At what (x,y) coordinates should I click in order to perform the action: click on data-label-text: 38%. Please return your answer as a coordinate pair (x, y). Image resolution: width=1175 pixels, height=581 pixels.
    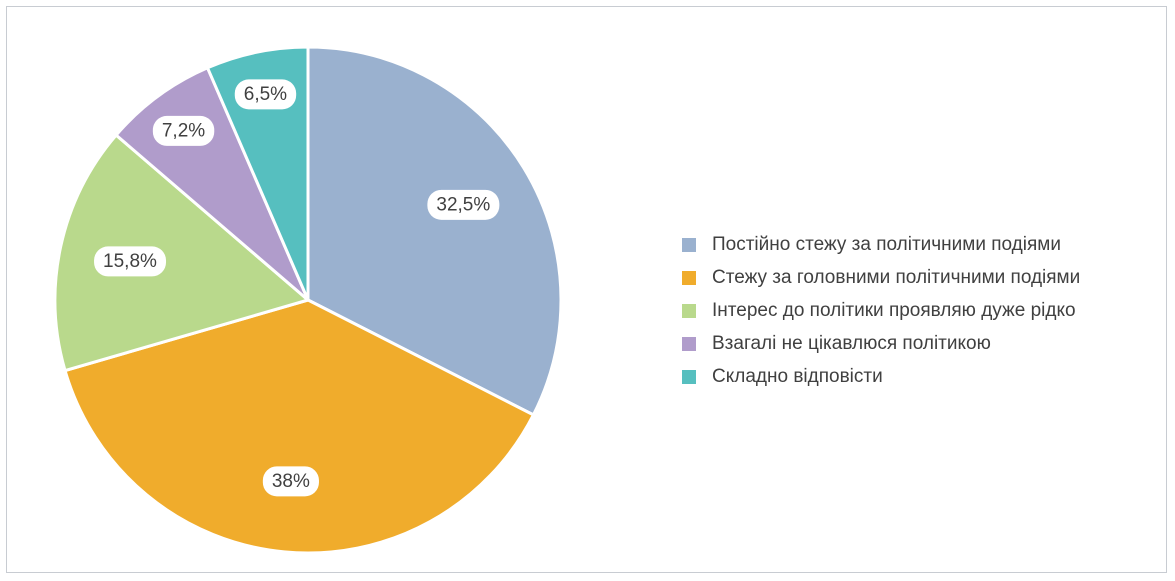
    Looking at the image, I should click on (291, 481).